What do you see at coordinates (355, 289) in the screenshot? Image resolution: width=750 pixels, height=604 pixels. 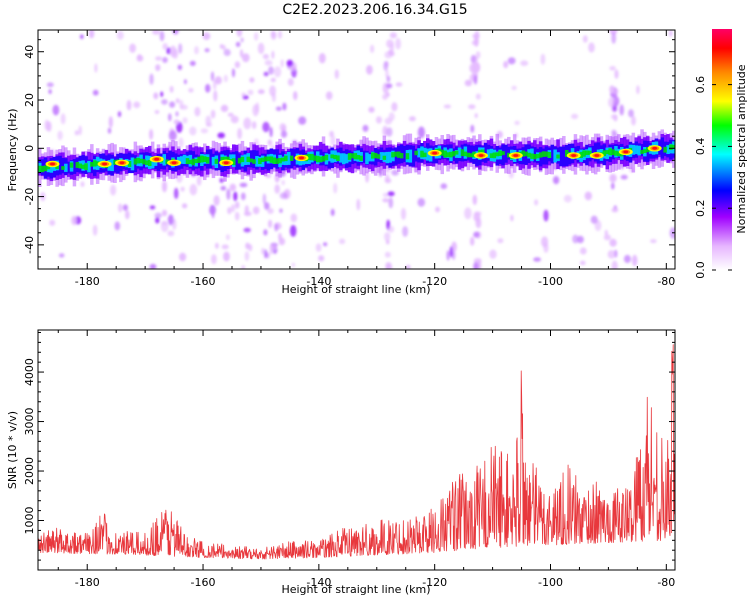 I see `spectrogram-x-label: Height of straight line (km)` at bounding box center [355, 289].